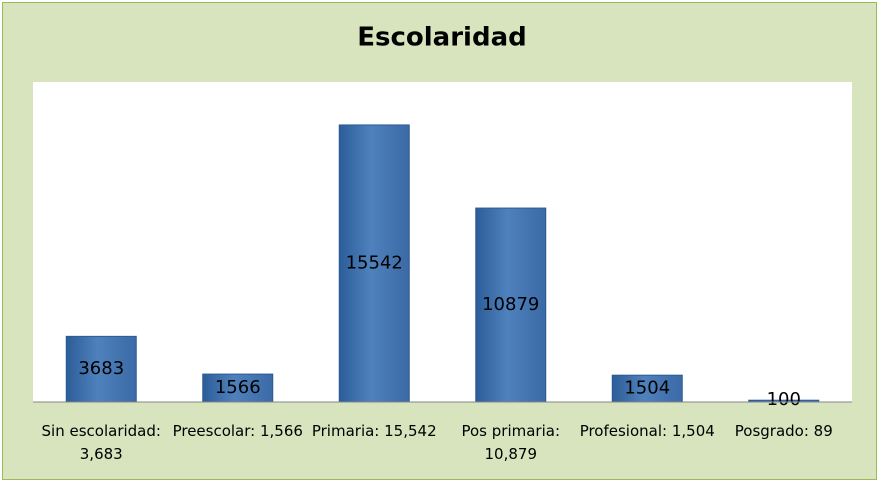 Image resolution: width=881 pixels, height=495 pixels. I want to click on data-label: 10879, so click(510, 304).